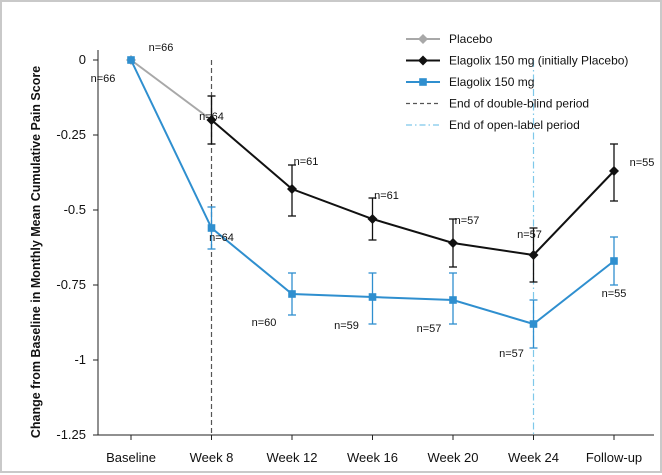  Describe the element at coordinates (346, 326) in the screenshot. I see `n-label: n=59` at that location.